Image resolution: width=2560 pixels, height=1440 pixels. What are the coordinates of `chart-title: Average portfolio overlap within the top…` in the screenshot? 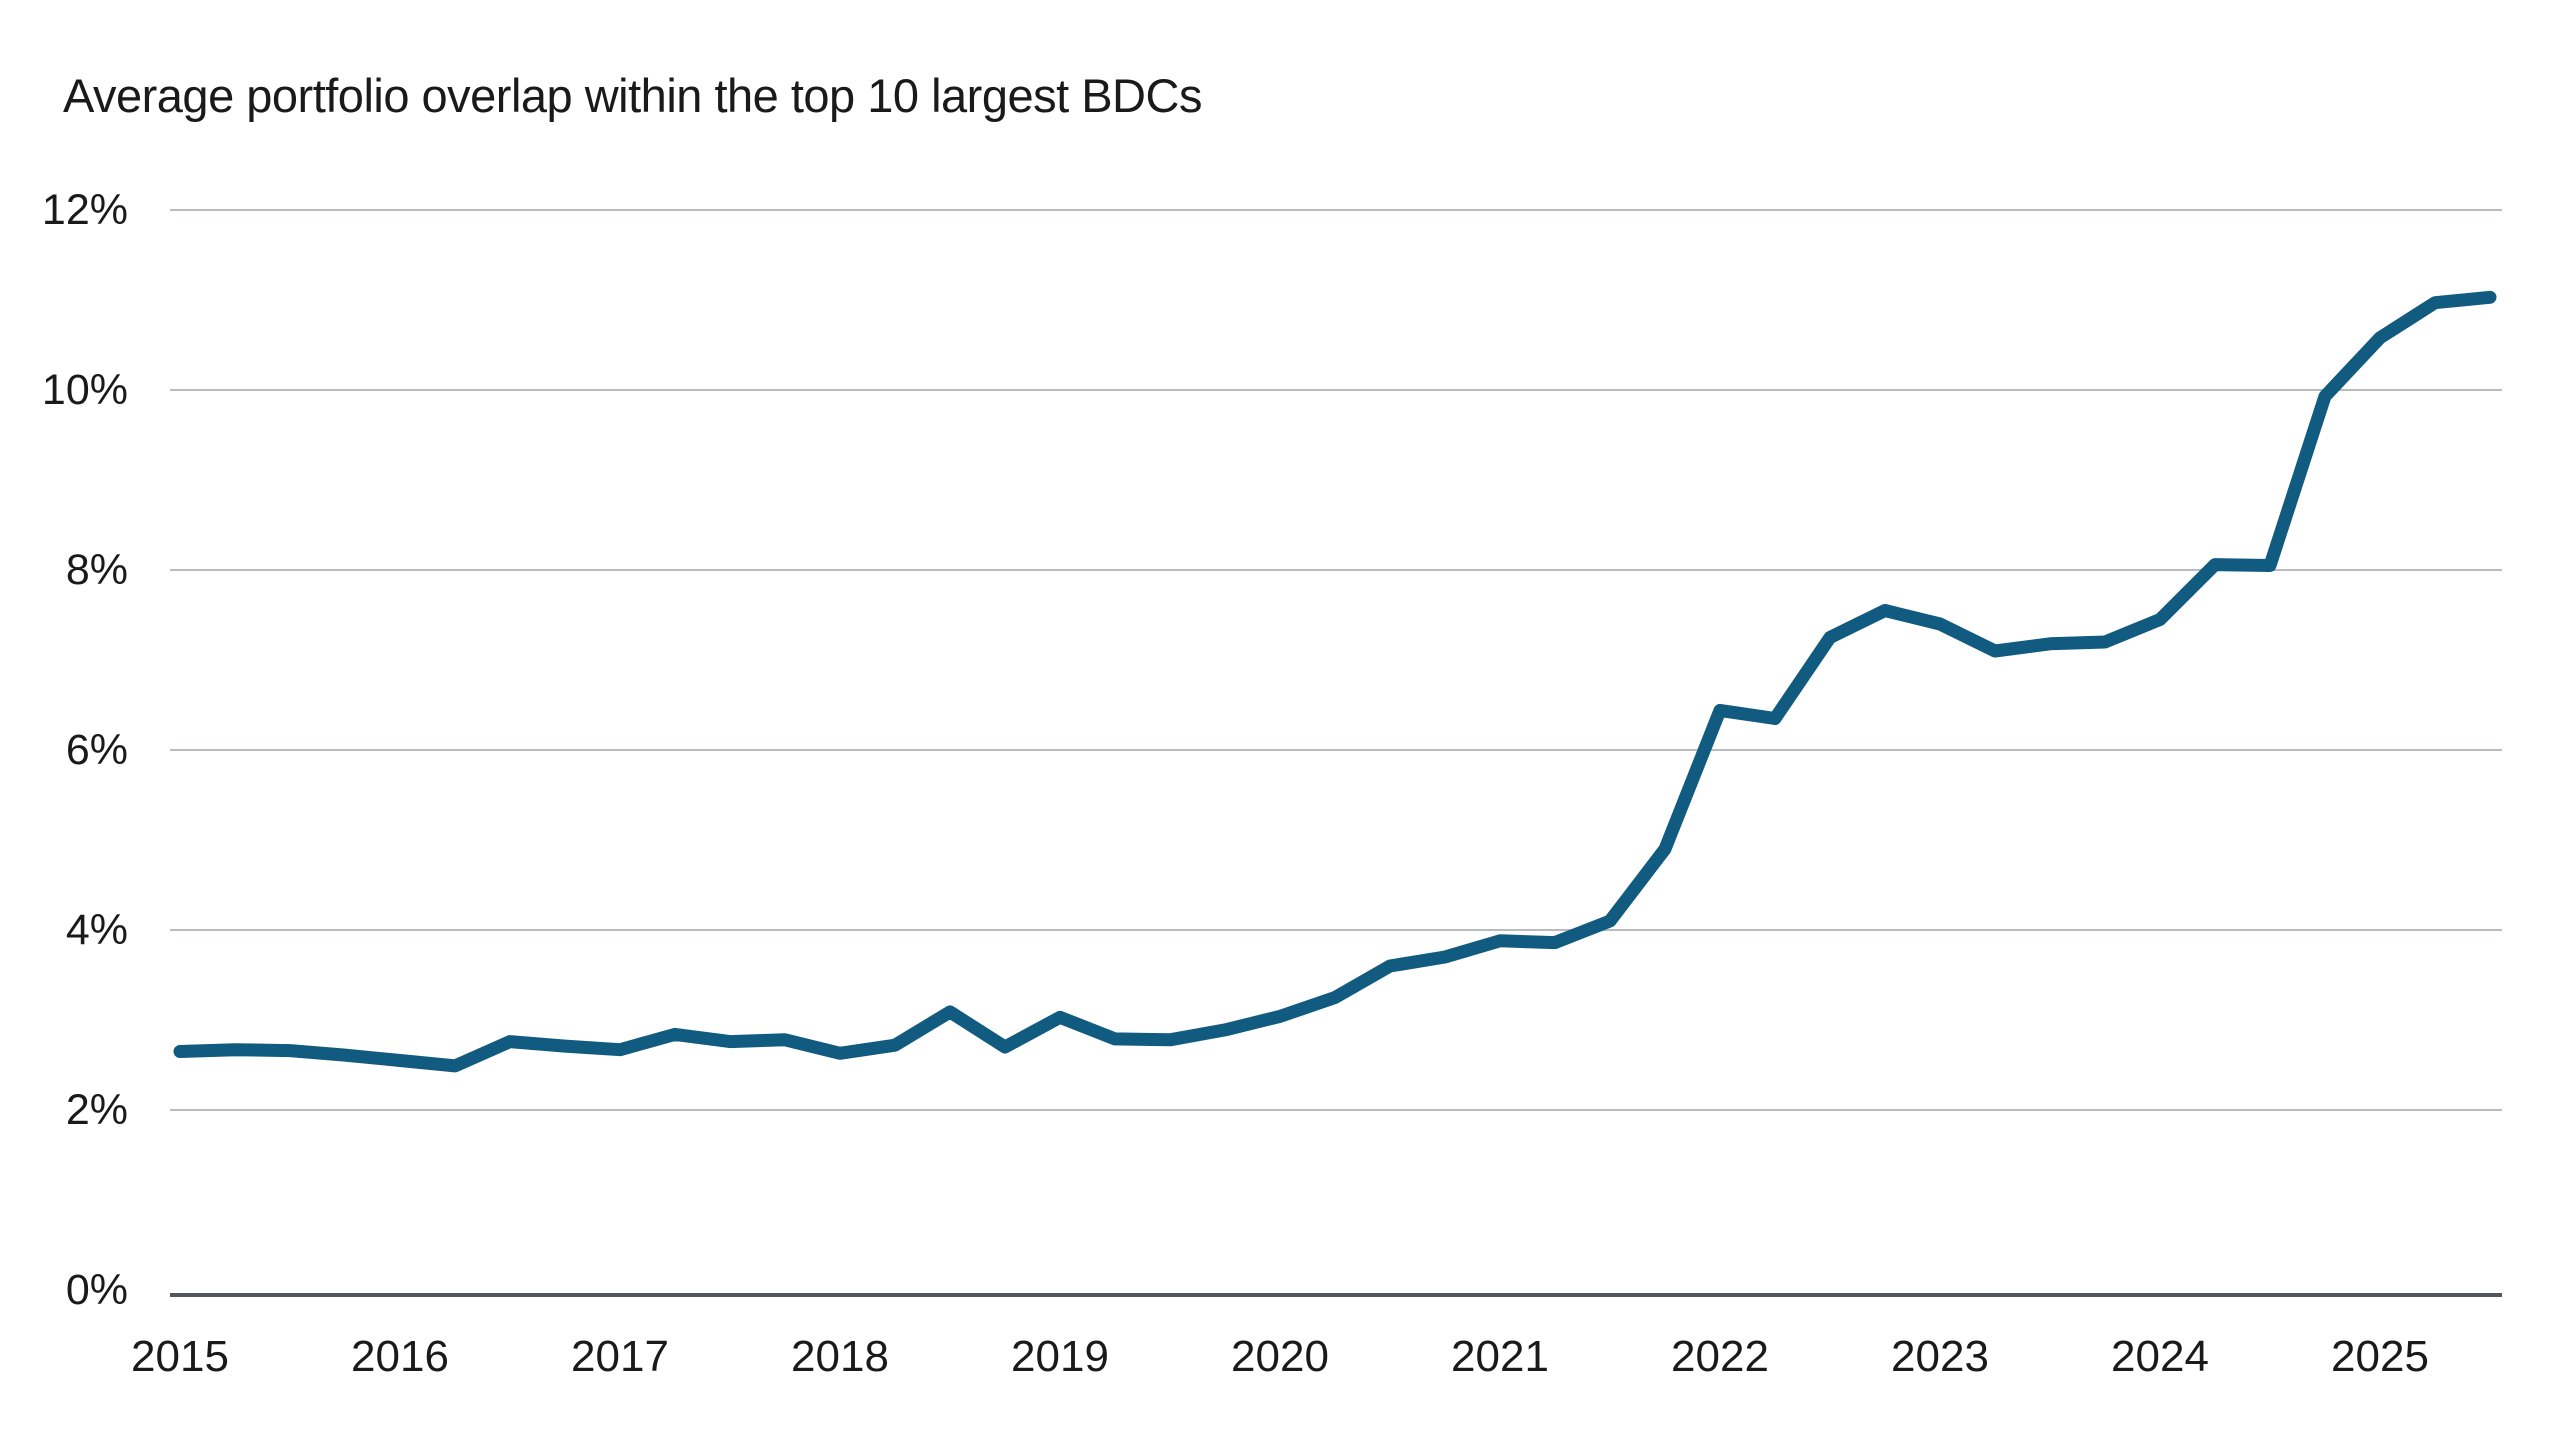 It's located at (632, 95).